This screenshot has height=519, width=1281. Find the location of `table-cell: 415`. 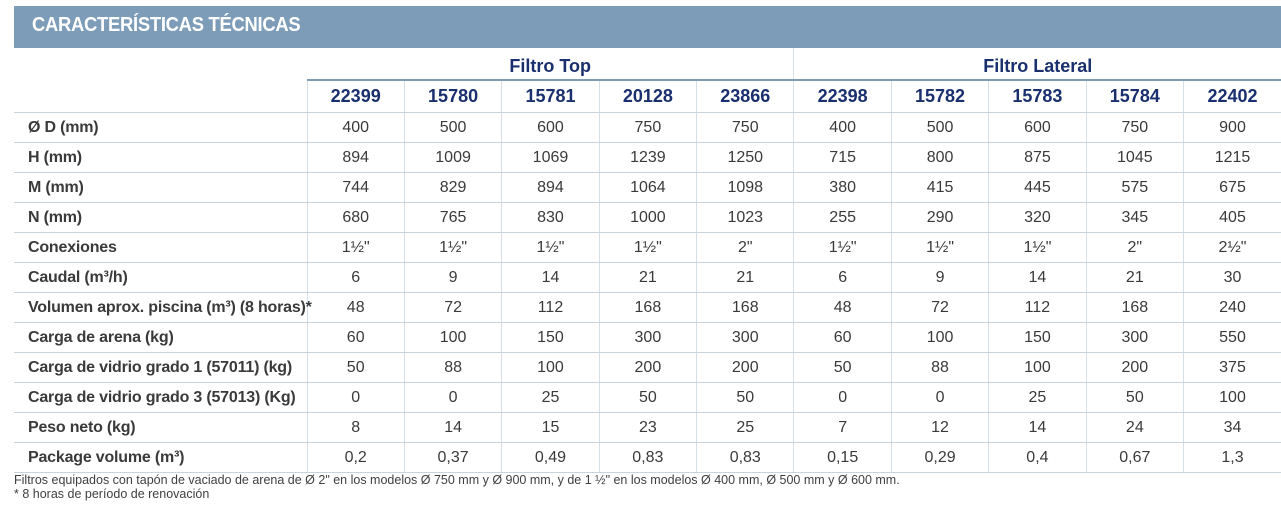

table-cell: 415 is located at coordinates (939, 187).